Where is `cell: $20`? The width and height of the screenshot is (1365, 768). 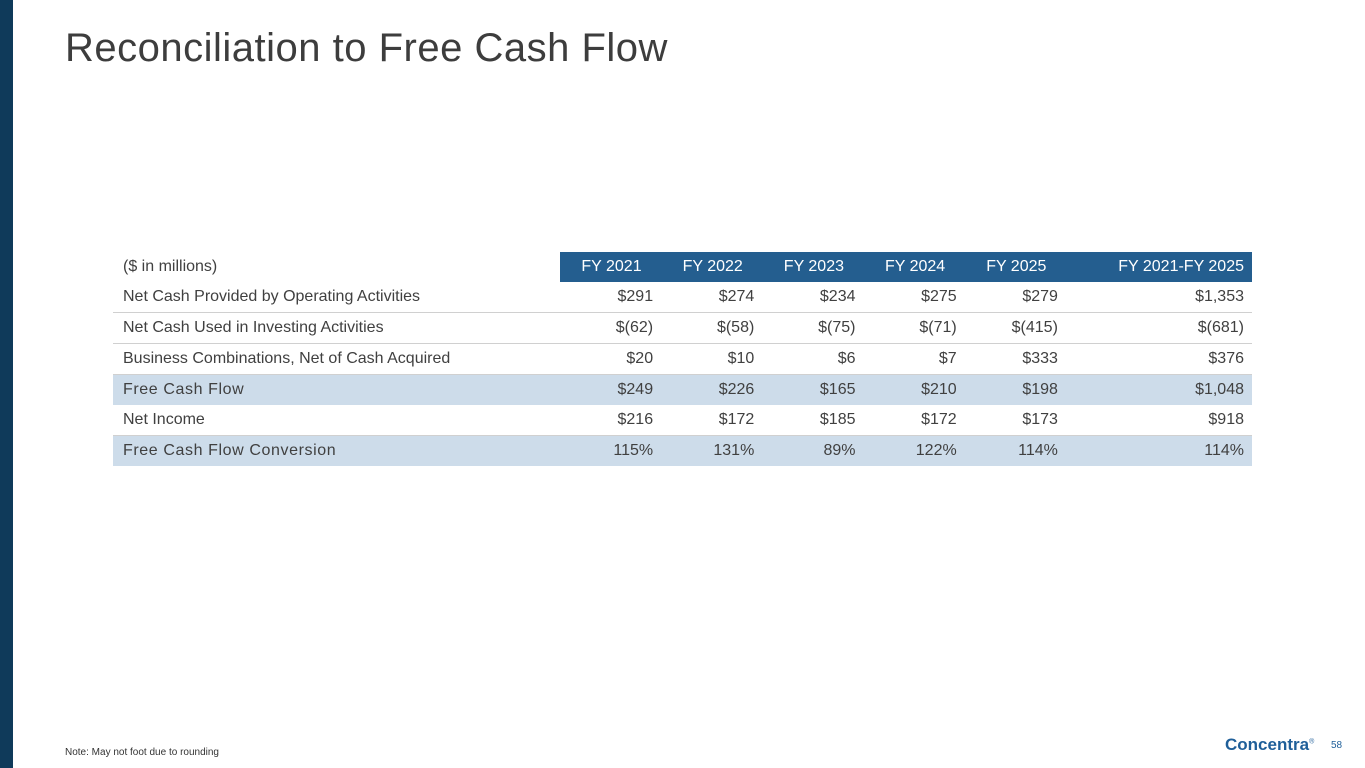 cell: $20 is located at coordinates (610, 359).